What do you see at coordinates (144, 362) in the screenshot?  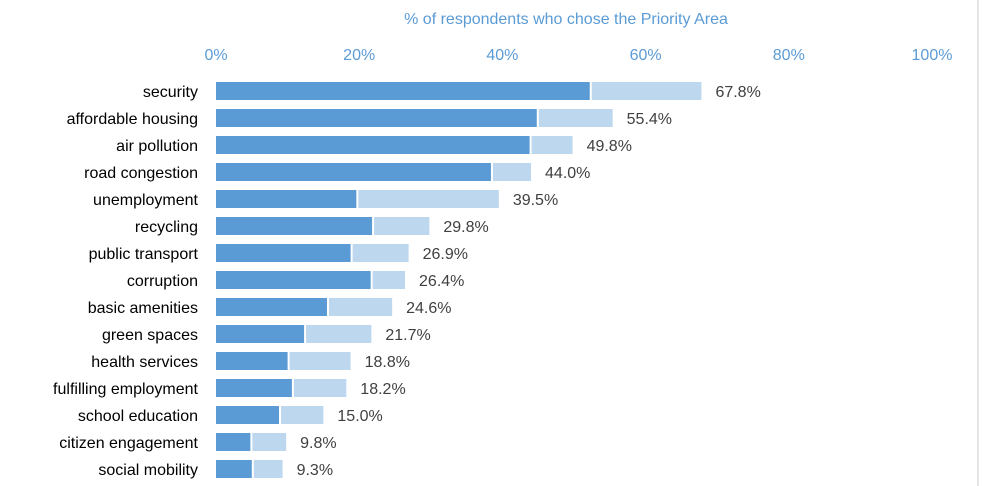 I see `category-label: health services` at bounding box center [144, 362].